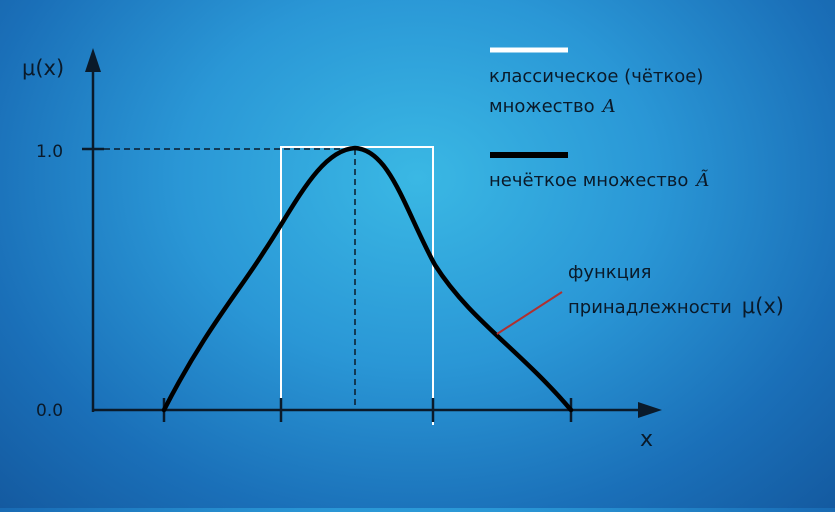 This screenshot has width=835, height=512. Describe the element at coordinates (650, 410) in the screenshot. I see `x-axis-arrow-icon` at that location.